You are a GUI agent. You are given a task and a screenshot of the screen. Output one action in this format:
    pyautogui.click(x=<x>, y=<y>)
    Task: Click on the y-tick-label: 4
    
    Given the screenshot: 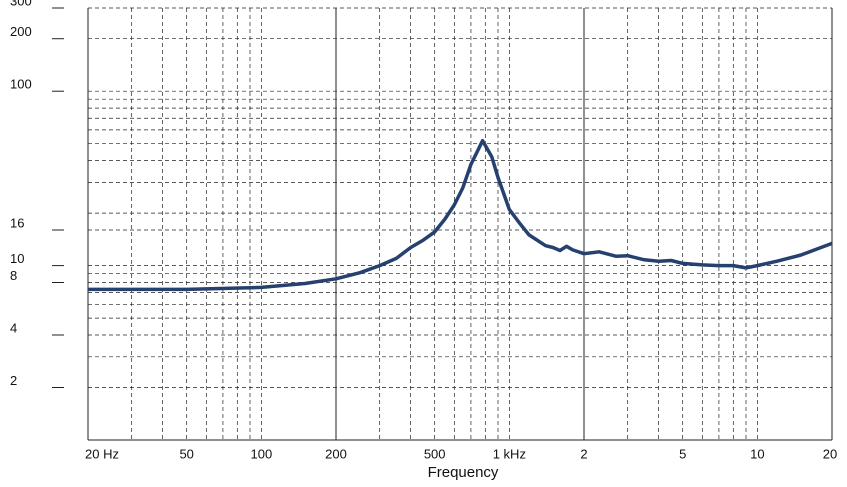 What is the action you would take?
    pyautogui.click(x=13, y=327)
    